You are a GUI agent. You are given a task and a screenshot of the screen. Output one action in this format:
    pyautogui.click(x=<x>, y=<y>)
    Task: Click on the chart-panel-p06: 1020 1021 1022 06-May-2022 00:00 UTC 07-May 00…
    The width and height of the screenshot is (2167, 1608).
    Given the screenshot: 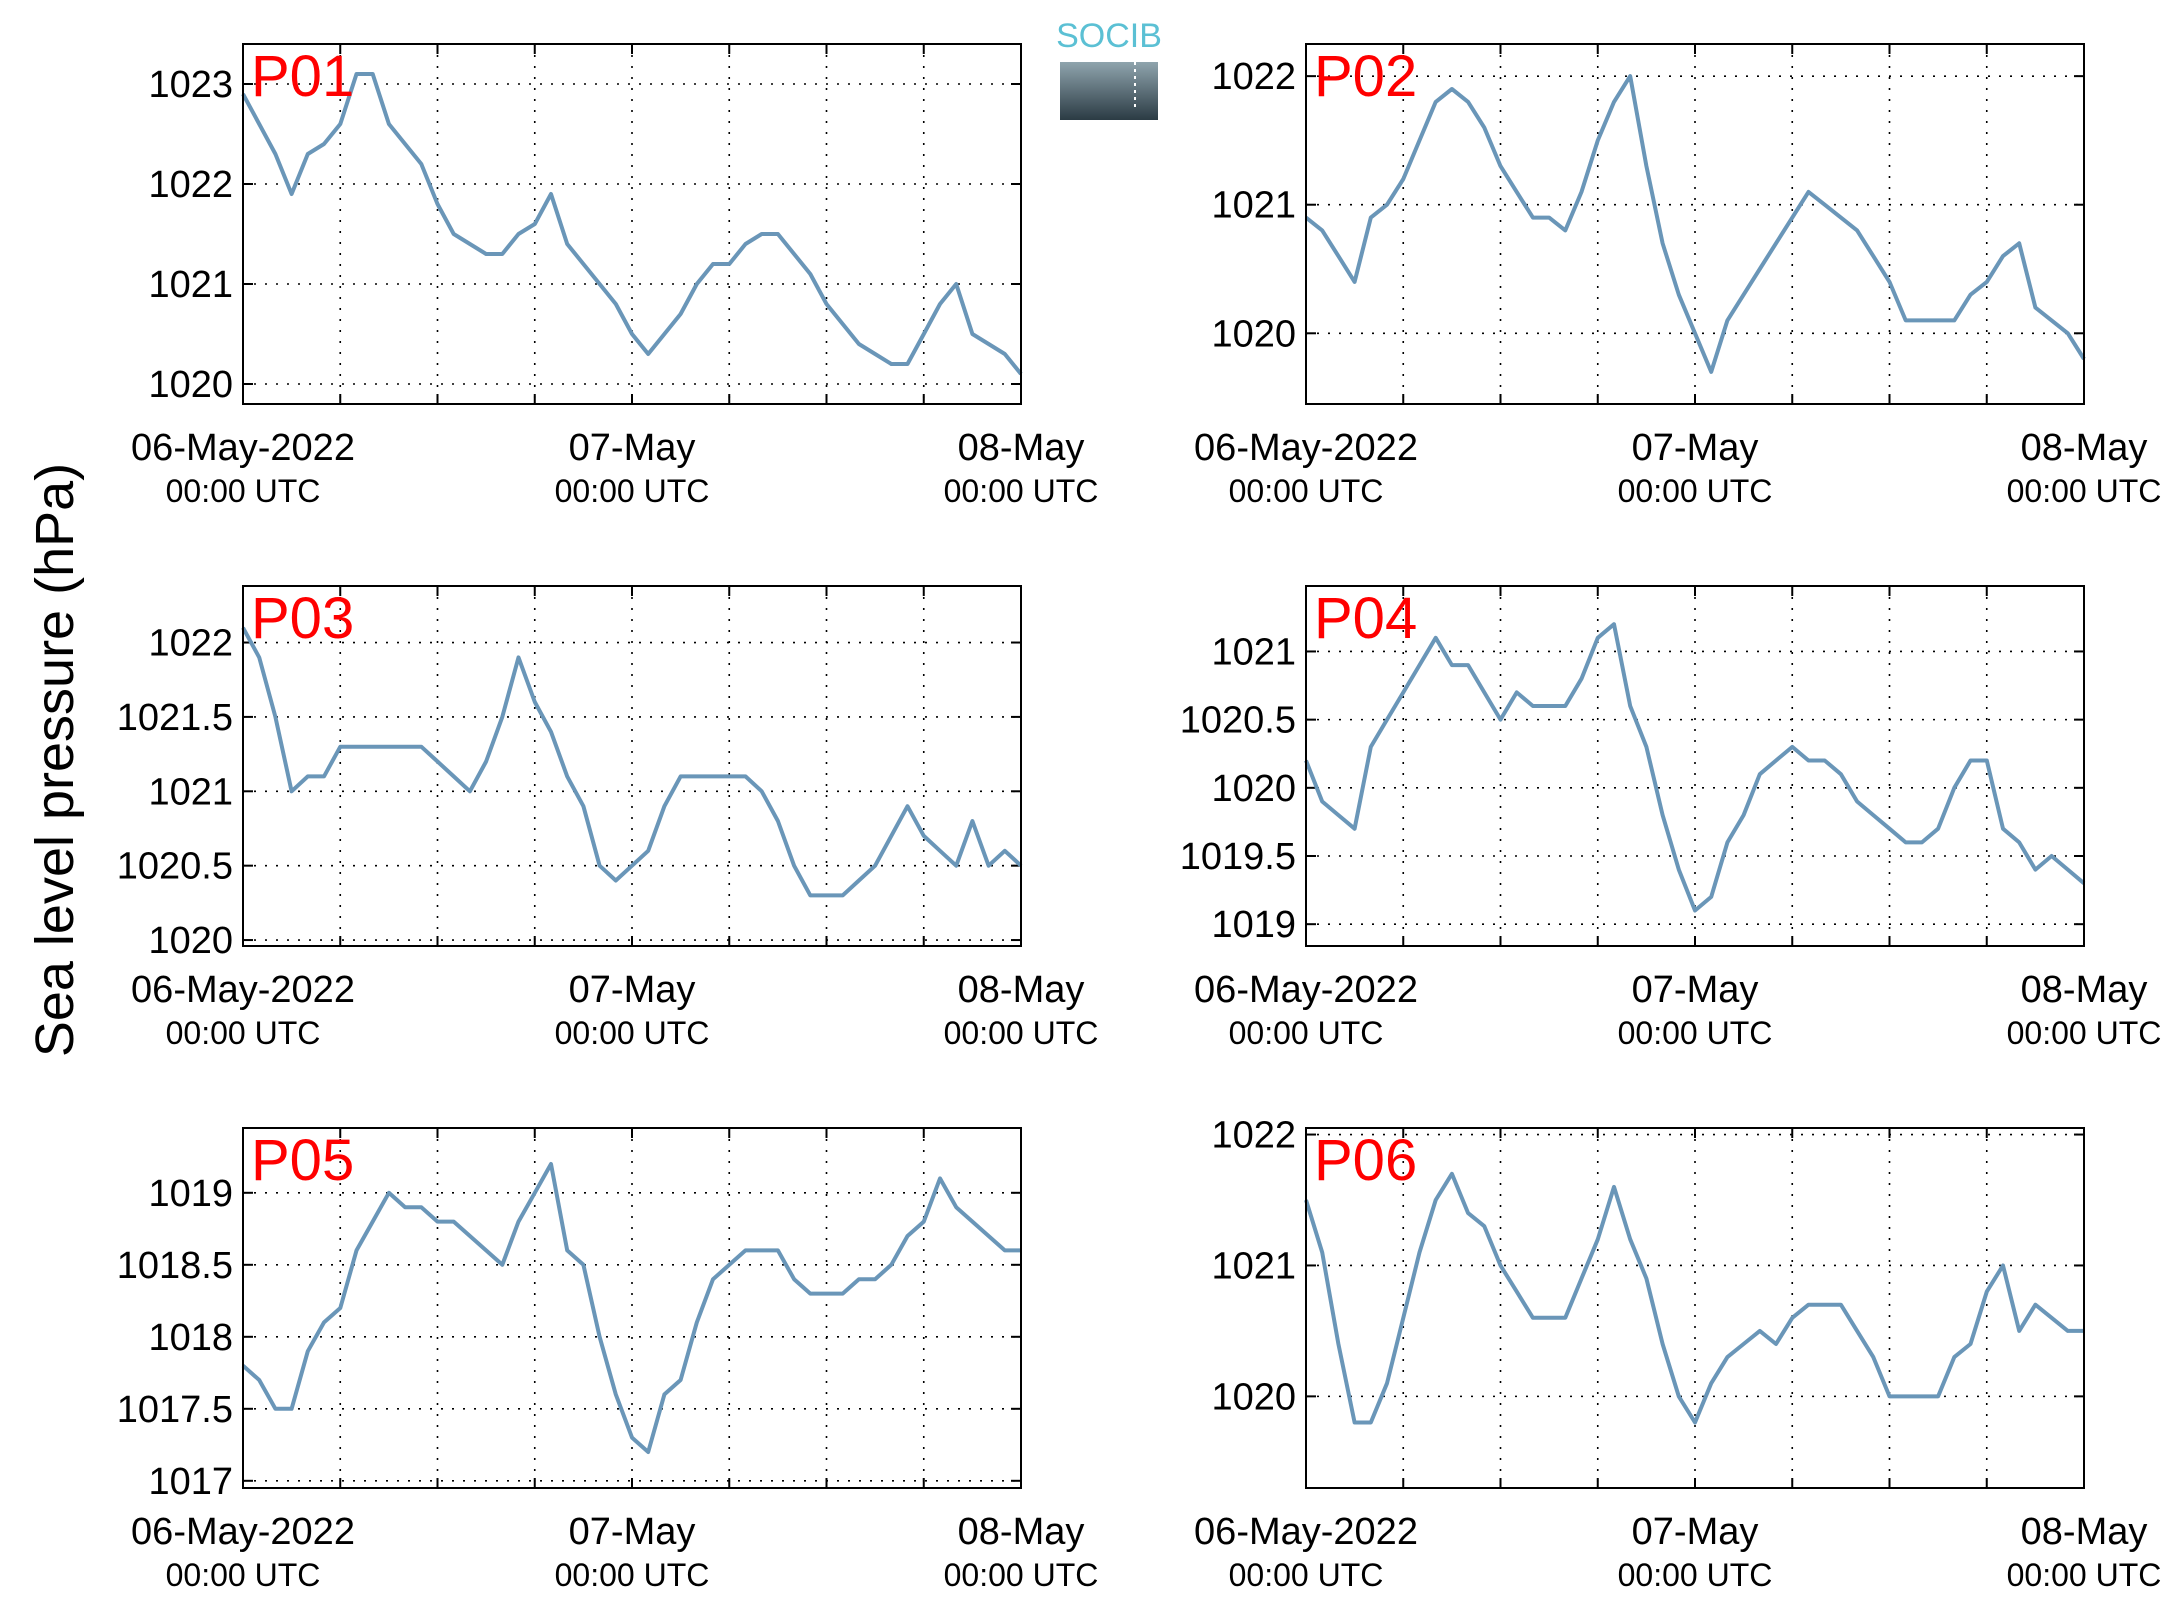 What is the action you would take?
    pyautogui.click(x=1677, y=1354)
    